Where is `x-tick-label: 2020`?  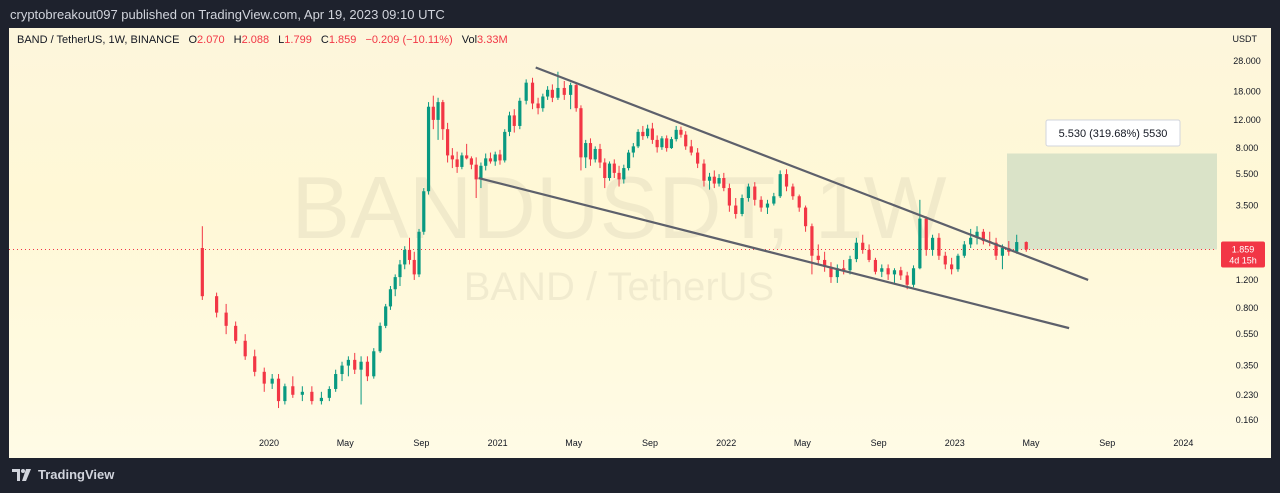 x-tick-label: 2020 is located at coordinates (269, 443).